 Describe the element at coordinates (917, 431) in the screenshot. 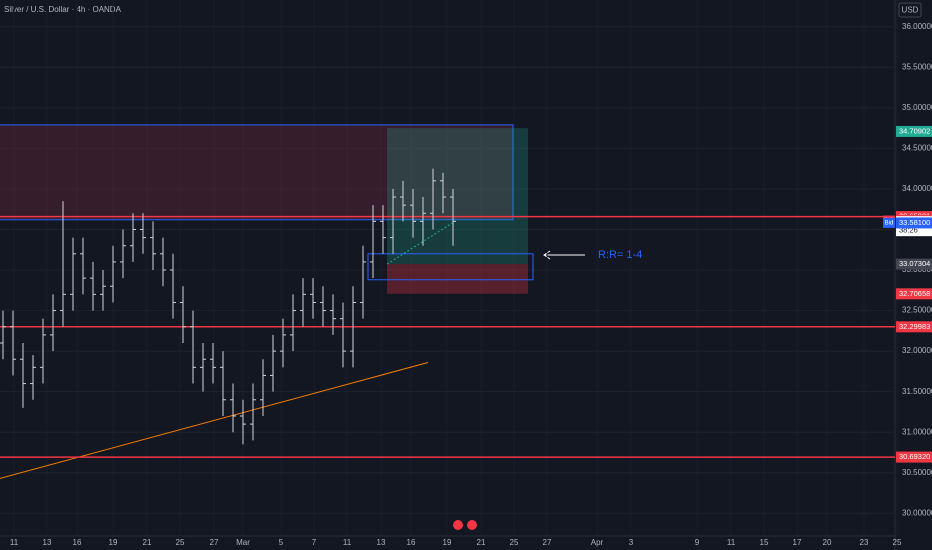

I see `y-tick-label: 31.00000` at that location.